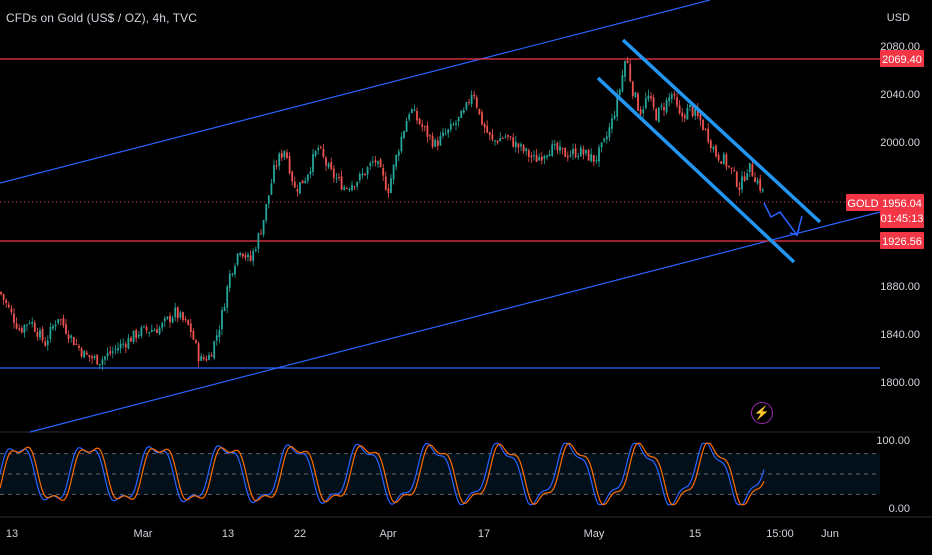 This screenshot has width=932, height=555. I want to click on price-axis-tick: 1800.00, so click(900, 383).